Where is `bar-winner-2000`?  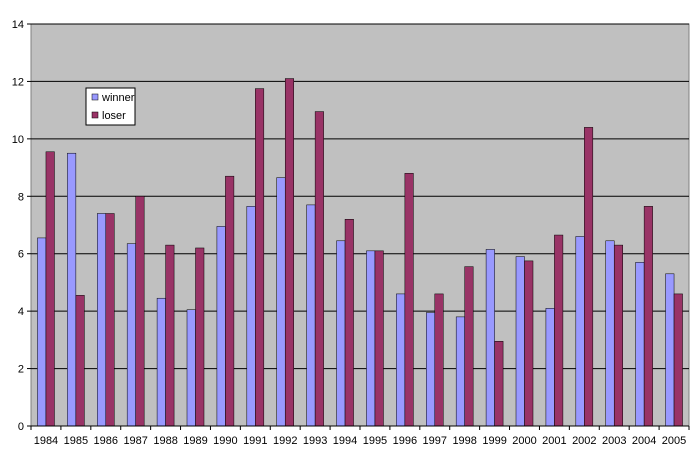 bar-winner-2000 is located at coordinates (520, 341).